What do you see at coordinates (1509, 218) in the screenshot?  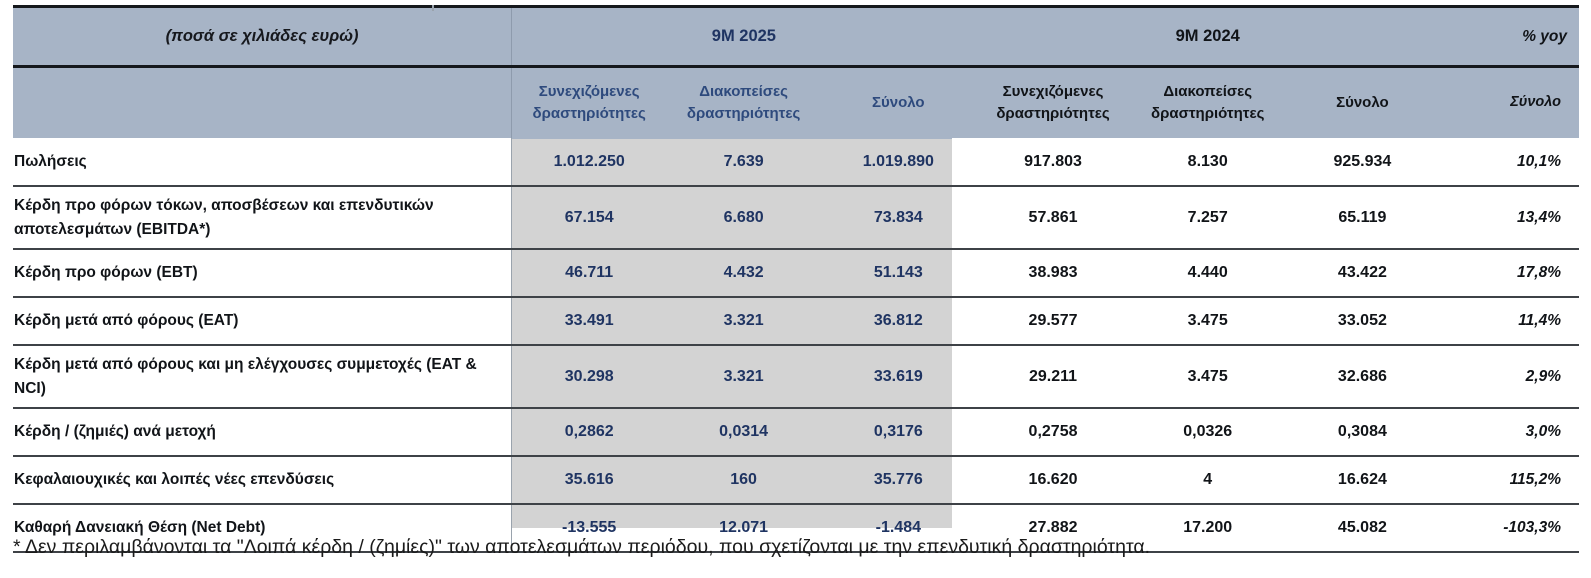 I see `cell-yoy: 13,4%` at bounding box center [1509, 218].